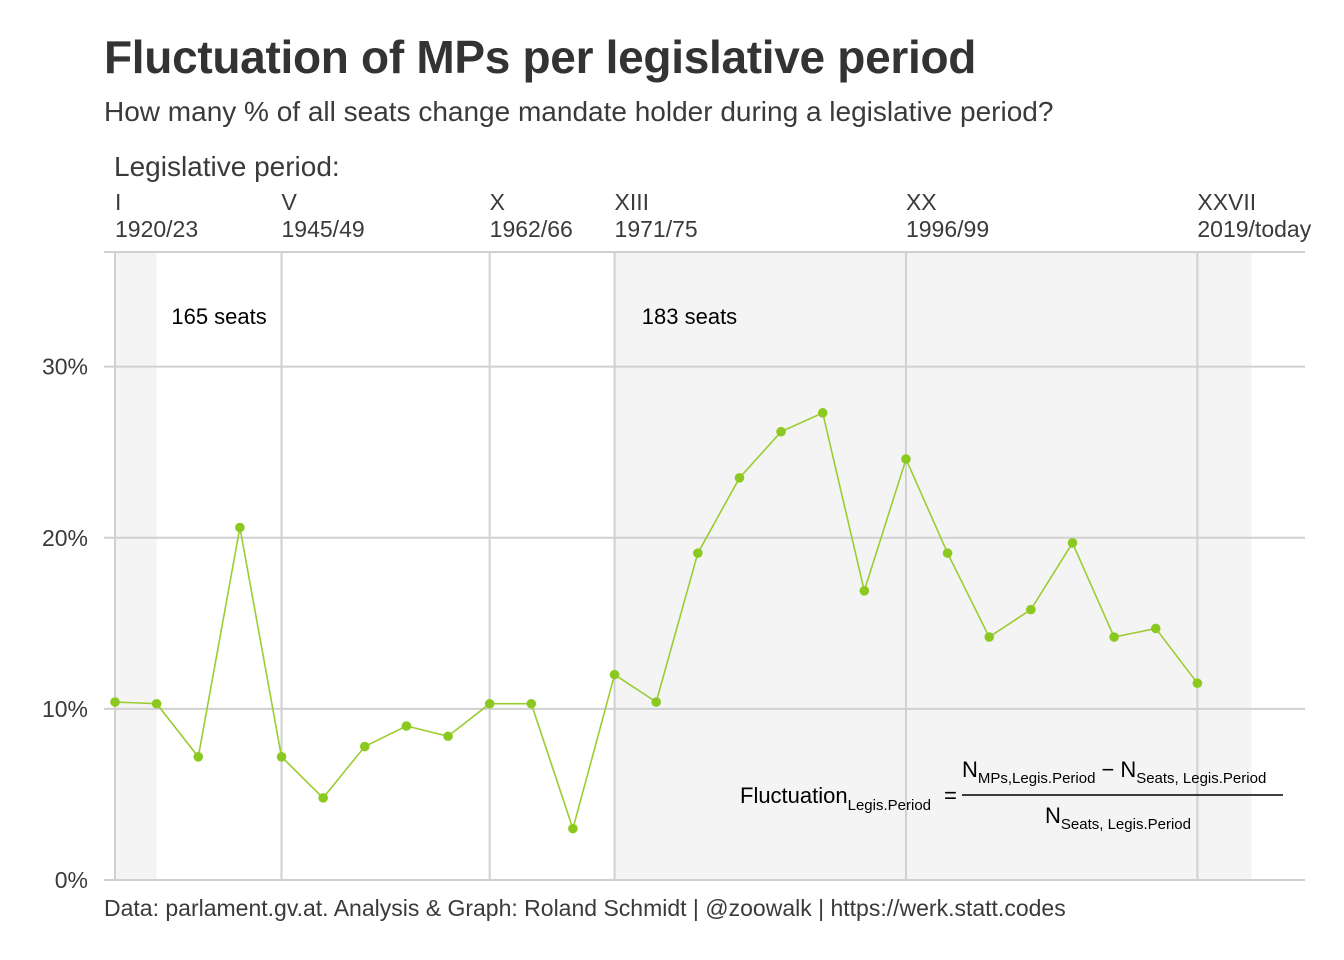 This screenshot has width=1344, height=960. I want to click on y-tick-label: 20%, so click(65, 538).